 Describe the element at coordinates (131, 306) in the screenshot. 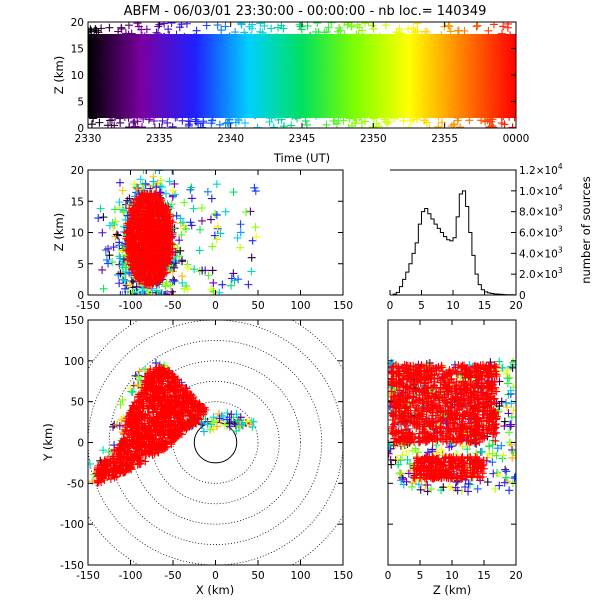

I see `x-tick-label: -100` at that location.